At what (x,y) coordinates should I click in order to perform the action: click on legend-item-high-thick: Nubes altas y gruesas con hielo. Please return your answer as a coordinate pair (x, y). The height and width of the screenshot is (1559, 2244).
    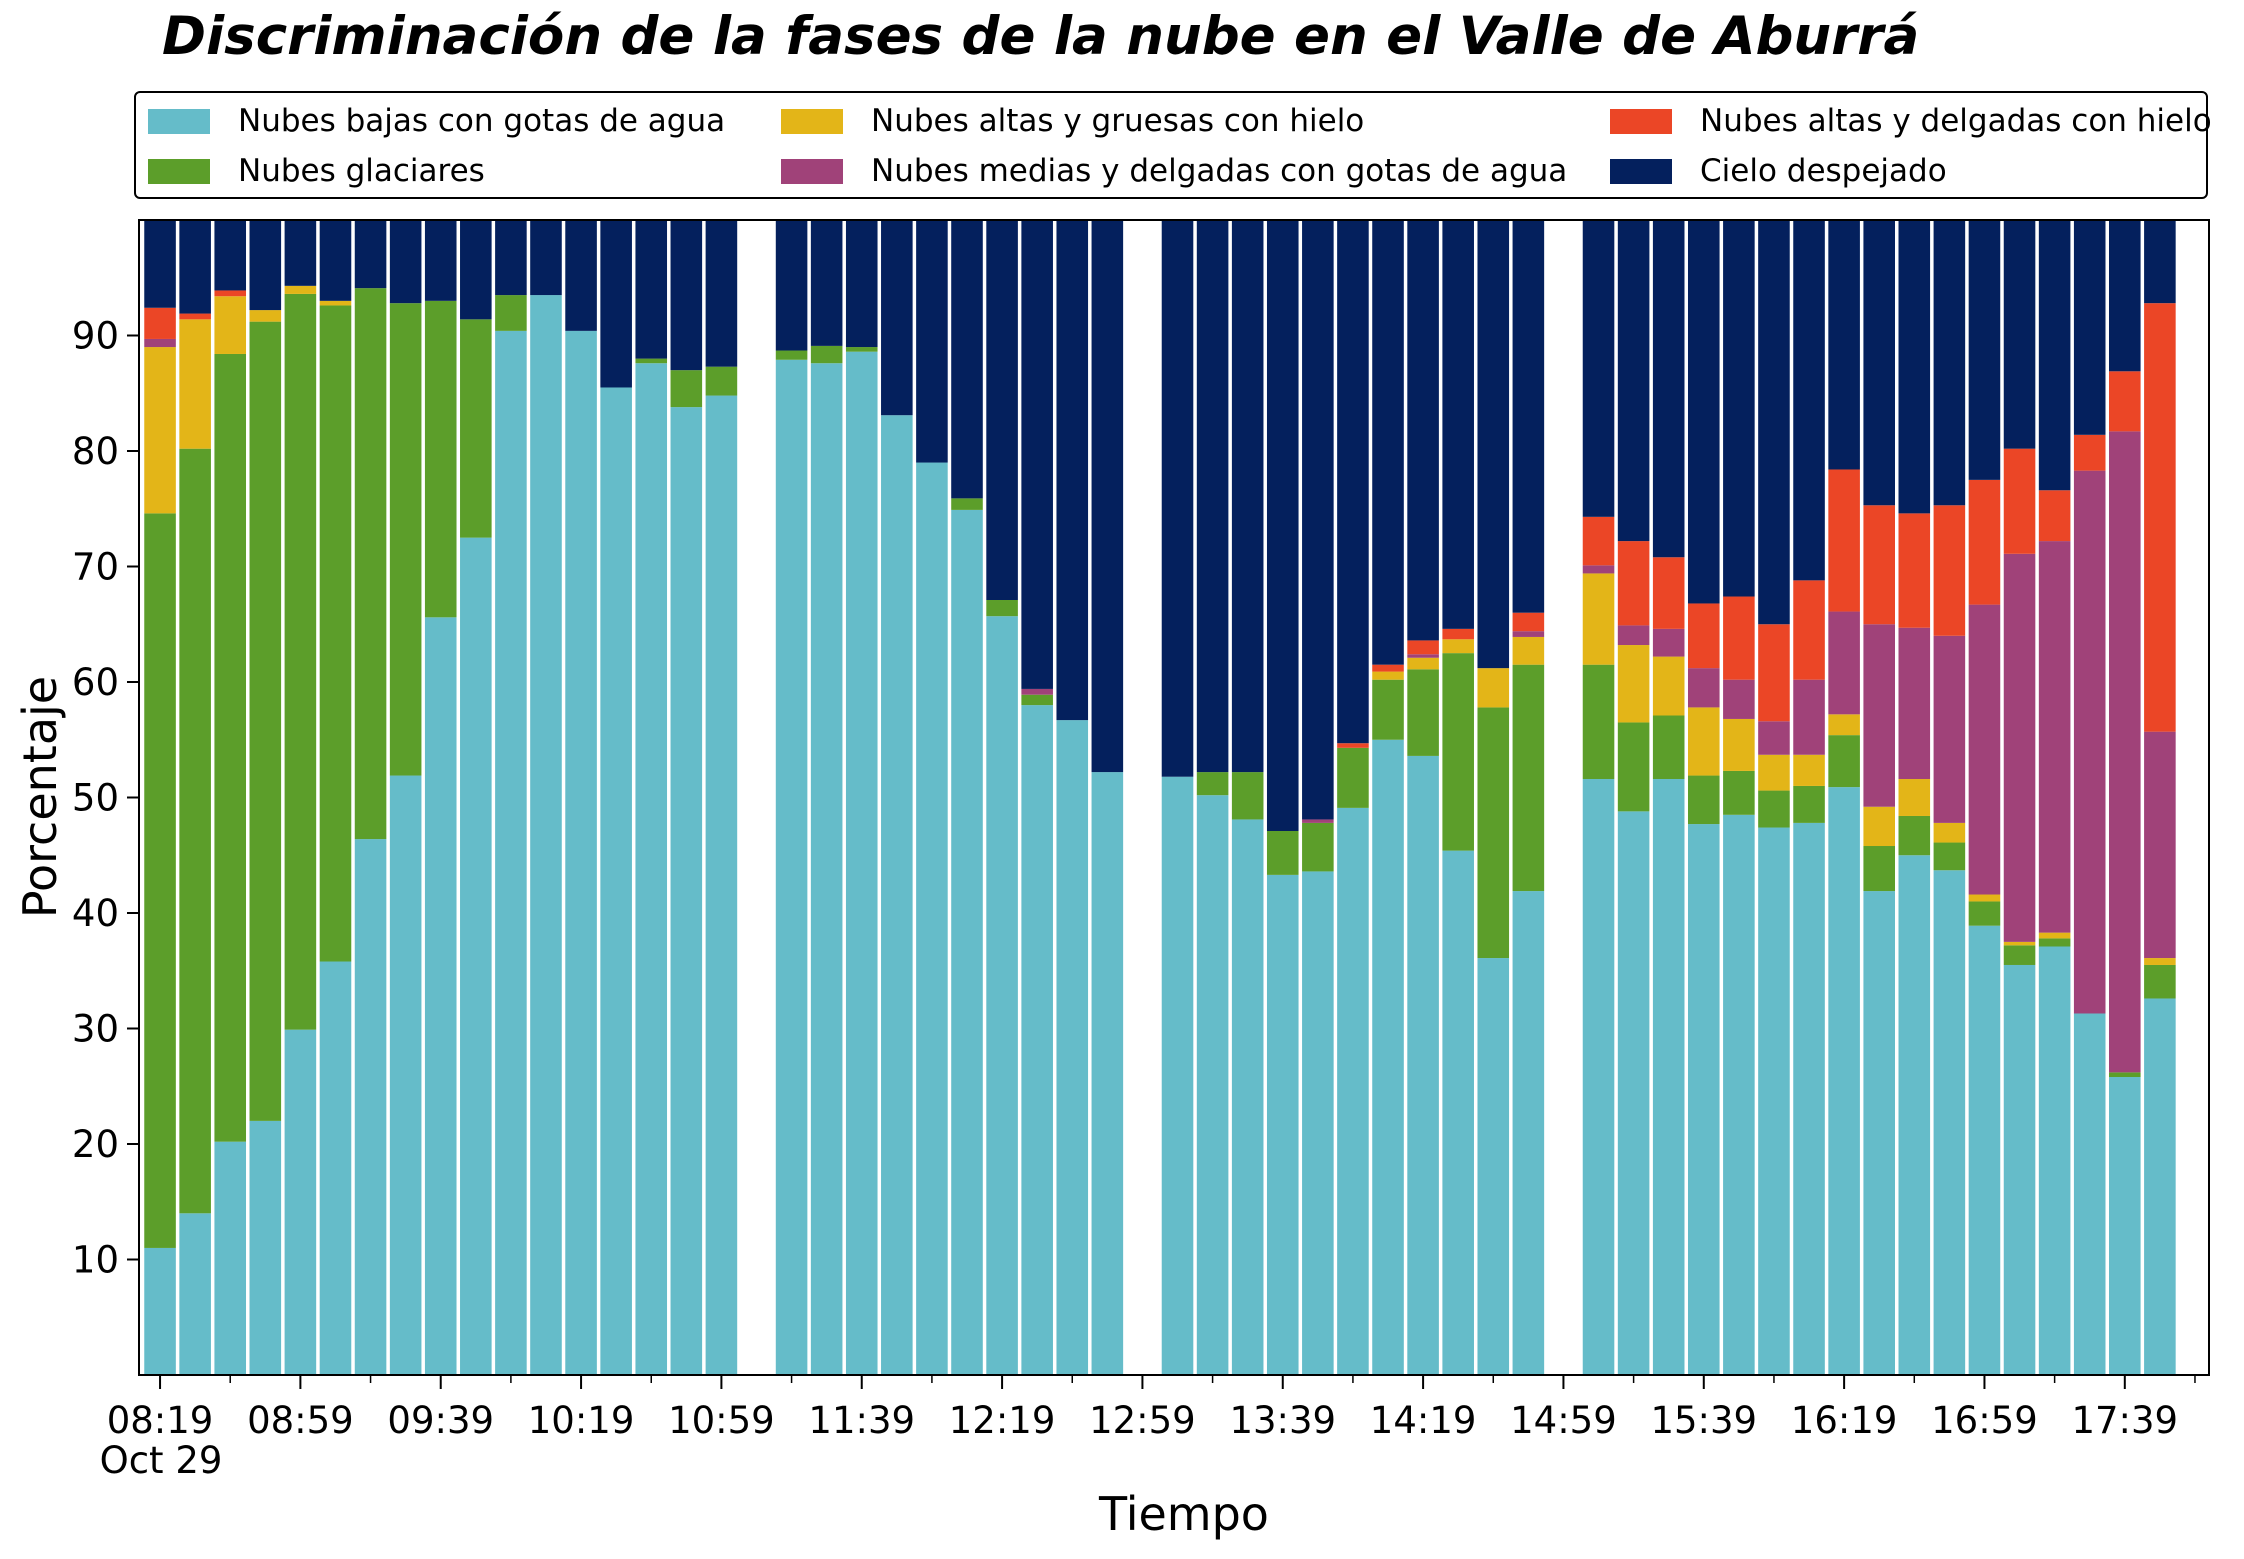
    Looking at the image, I should click on (1072, 121).